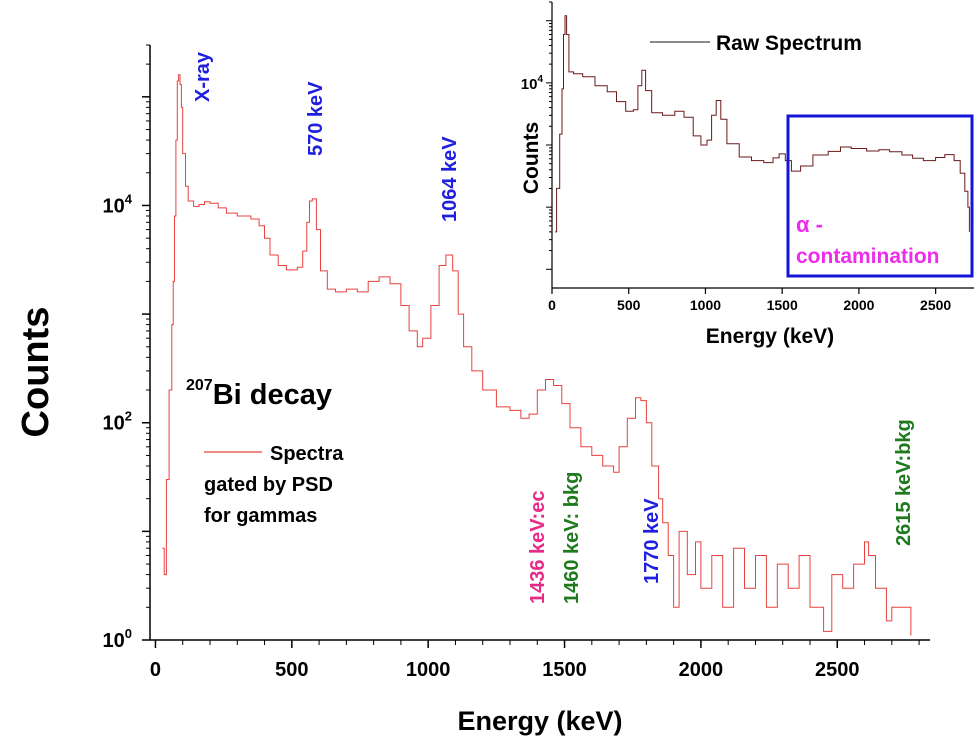 This screenshot has width=978, height=742. Describe the element at coordinates (749, 300) in the screenshot. I see `inset-x-ticks: 0 500 1000 1500 2000 2500` at that location.